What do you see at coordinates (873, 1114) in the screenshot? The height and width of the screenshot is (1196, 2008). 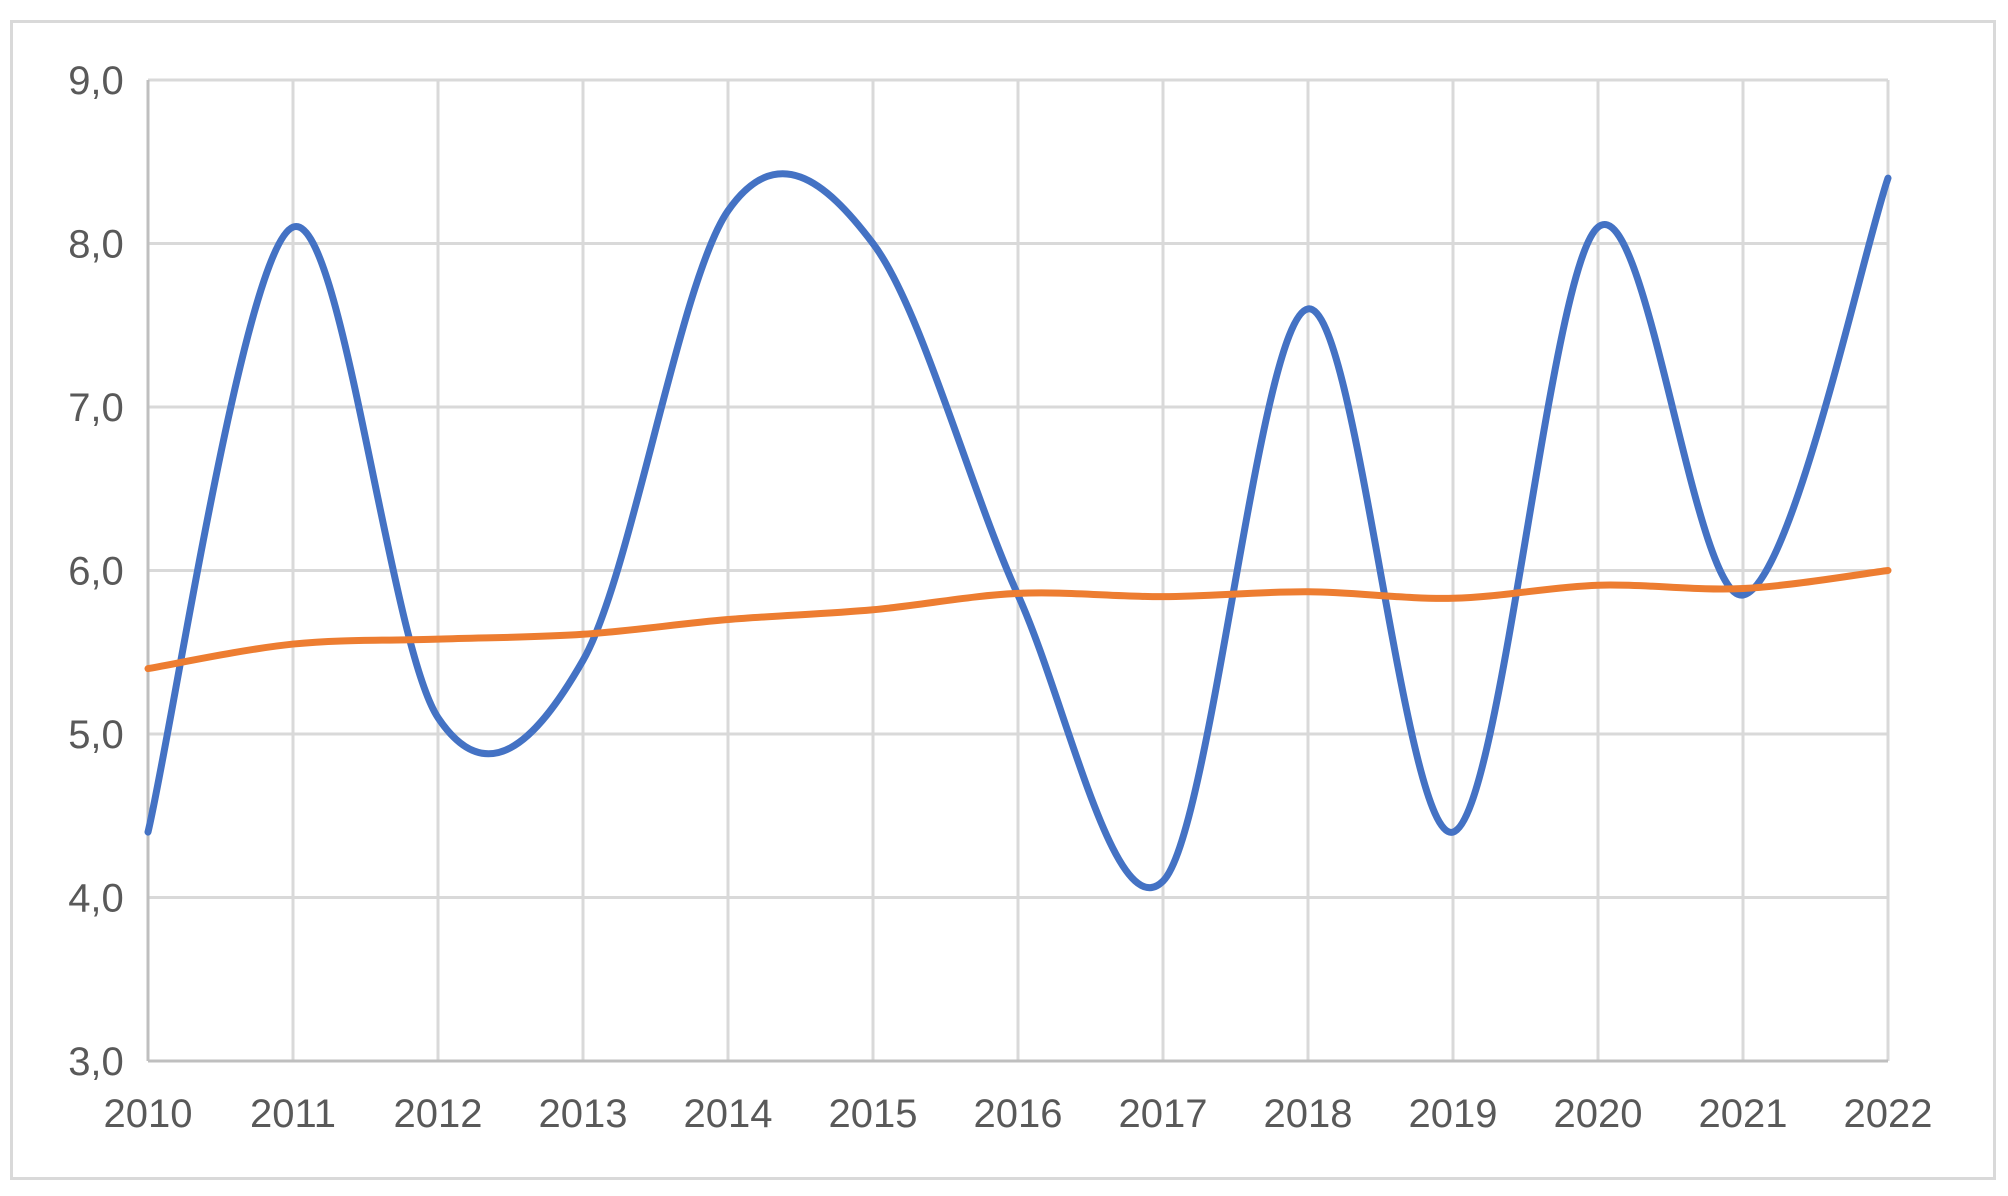 I see `x-tick-label: 2015` at bounding box center [873, 1114].